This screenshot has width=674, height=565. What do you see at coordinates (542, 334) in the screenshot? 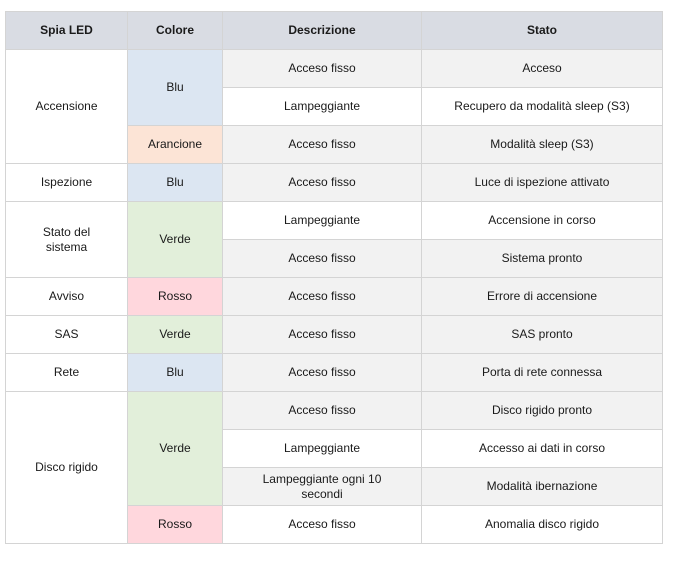
I see `status: SAS pronto` at bounding box center [542, 334].